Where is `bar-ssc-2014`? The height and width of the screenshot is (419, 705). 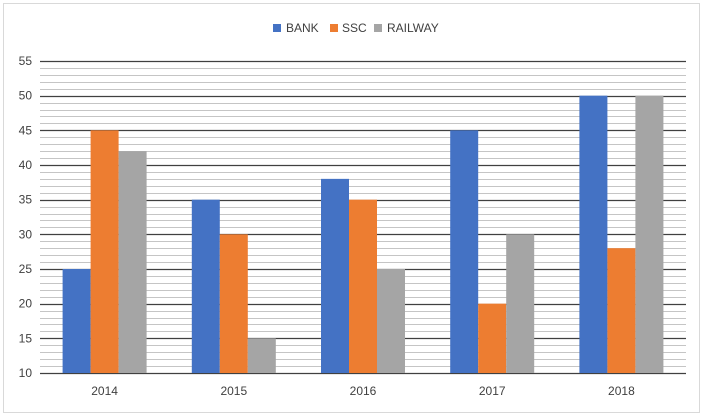
bar-ssc-2014 is located at coordinates (104, 251).